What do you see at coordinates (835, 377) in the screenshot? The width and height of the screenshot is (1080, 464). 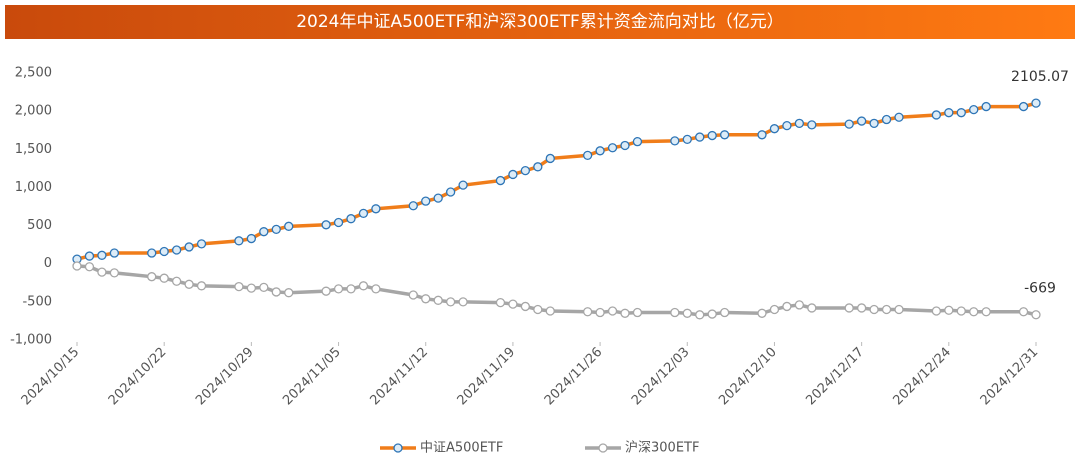 I see `x-tick-label: 2024/12/17` at bounding box center [835, 377].